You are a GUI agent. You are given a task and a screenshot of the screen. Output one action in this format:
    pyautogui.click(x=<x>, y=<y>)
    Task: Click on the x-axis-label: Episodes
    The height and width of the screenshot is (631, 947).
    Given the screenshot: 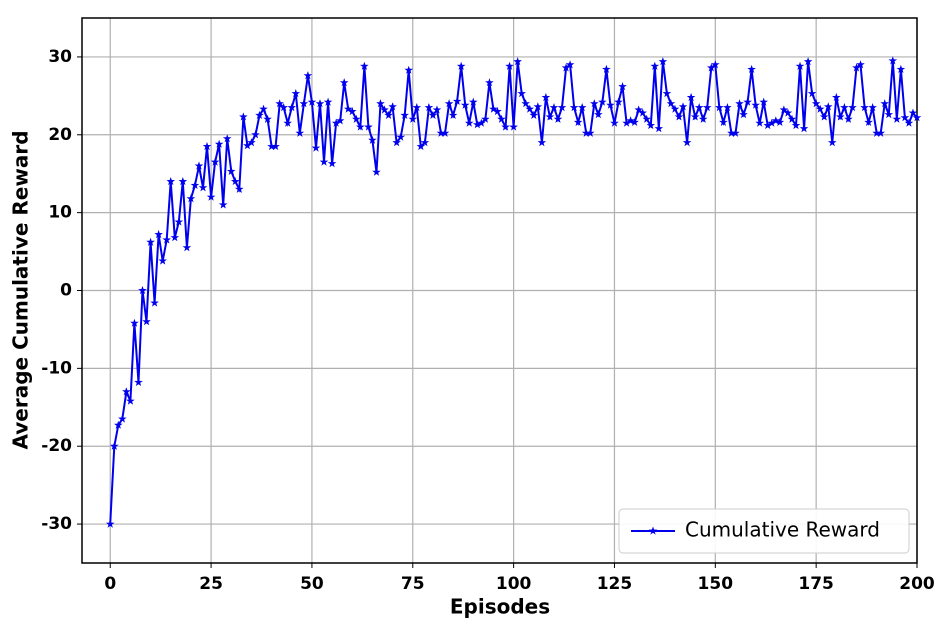 What is the action you would take?
    pyautogui.click(x=500, y=607)
    